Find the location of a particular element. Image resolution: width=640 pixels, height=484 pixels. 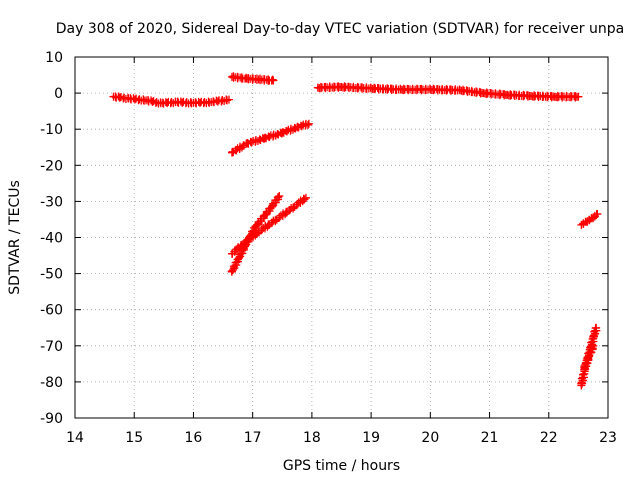

y-axis-label: SDTVAR / TECUs is located at coordinates (15, 237).